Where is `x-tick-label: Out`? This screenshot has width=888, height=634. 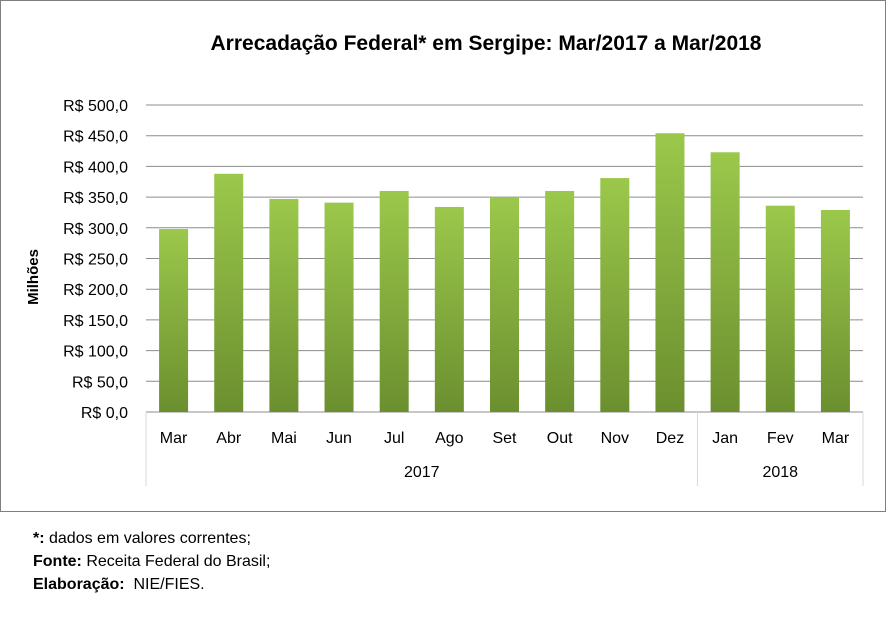
x-tick-label: Out is located at coordinates (560, 438).